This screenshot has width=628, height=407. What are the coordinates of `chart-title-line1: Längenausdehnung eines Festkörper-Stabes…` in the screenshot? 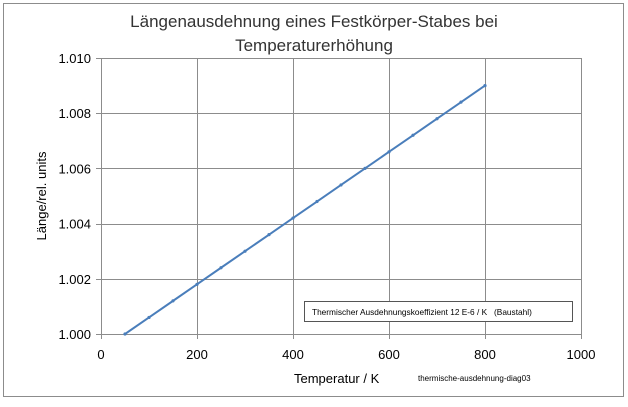 It's located at (314, 21).